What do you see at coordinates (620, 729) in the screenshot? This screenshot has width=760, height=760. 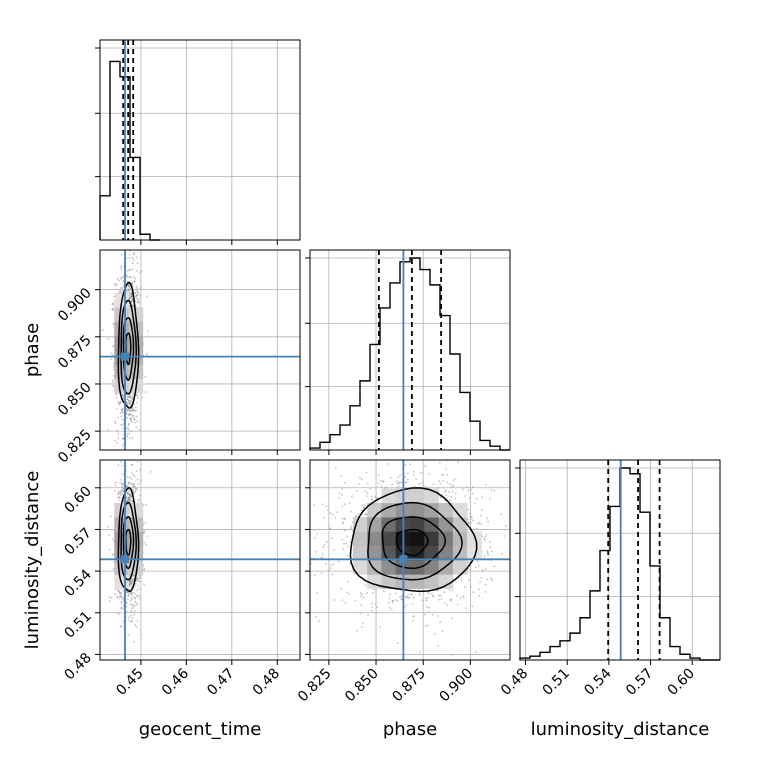 I see `x-axis-label-luminosity_distance: luminosity_distance` at bounding box center [620, 729].